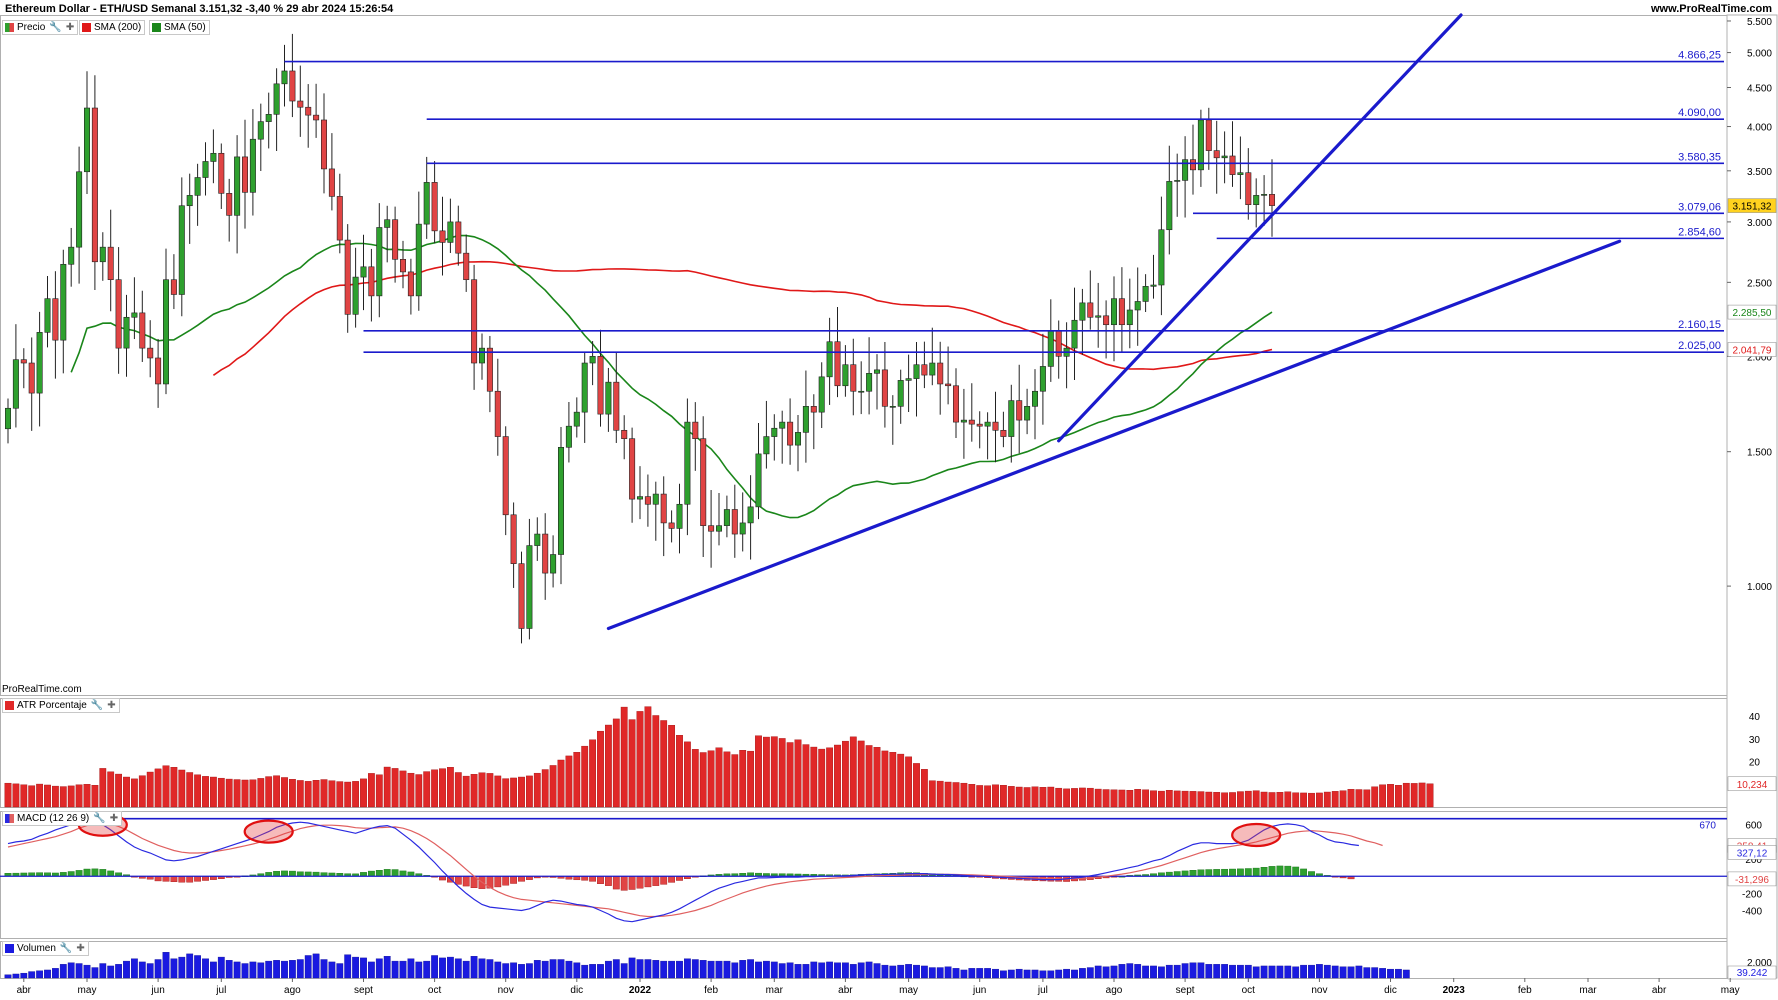 The height and width of the screenshot is (1000, 1778). What do you see at coordinates (1752, 853) in the screenshot?
I see `macd-tag-label: 327,12` at bounding box center [1752, 853].